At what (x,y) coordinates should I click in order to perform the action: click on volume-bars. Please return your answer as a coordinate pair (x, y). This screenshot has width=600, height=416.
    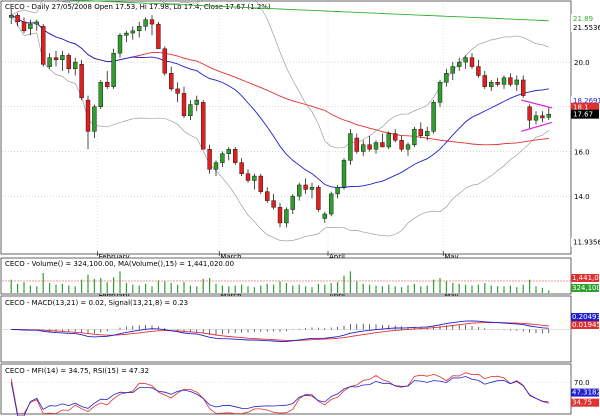
    Looking at the image, I should click on (286, 282).